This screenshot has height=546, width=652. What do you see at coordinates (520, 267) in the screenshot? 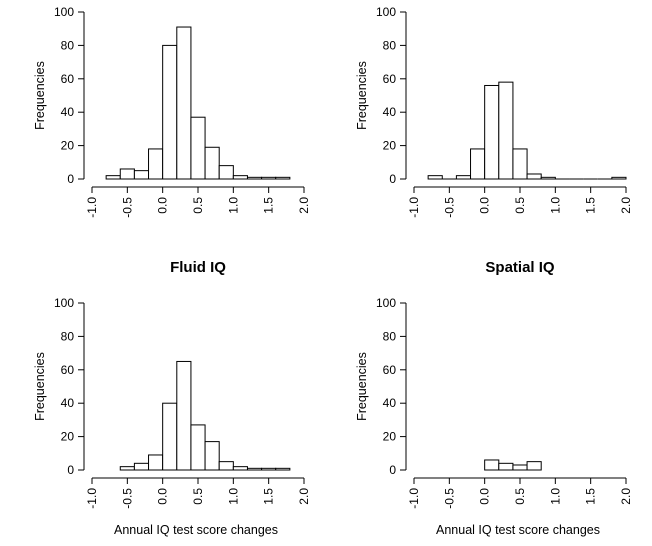
I see `panel-title: Spatial IQ` at bounding box center [520, 267].